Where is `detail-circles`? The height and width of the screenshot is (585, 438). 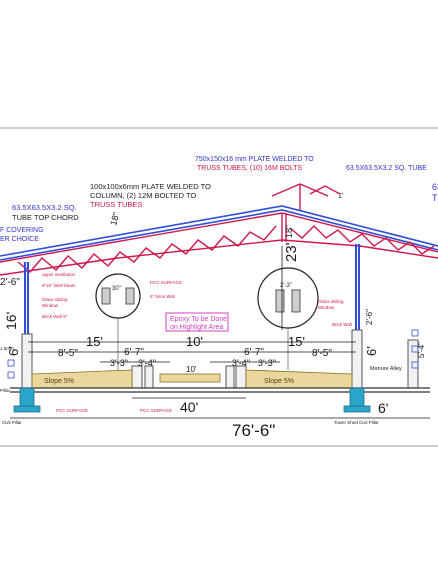 detail-circles is located at coordinates (207, 298).